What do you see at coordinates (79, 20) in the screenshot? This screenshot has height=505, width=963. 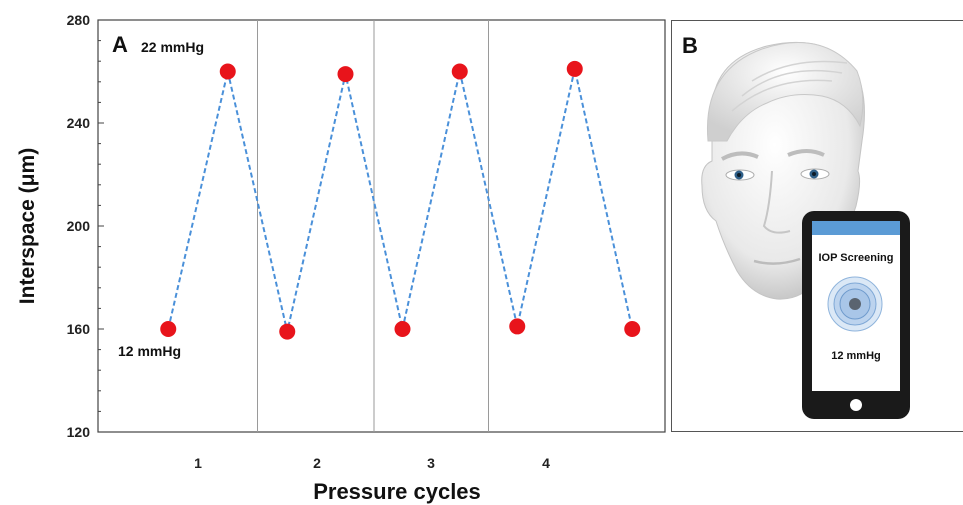 I see `y-tick-label: 280` at bounding box center [79, 20].